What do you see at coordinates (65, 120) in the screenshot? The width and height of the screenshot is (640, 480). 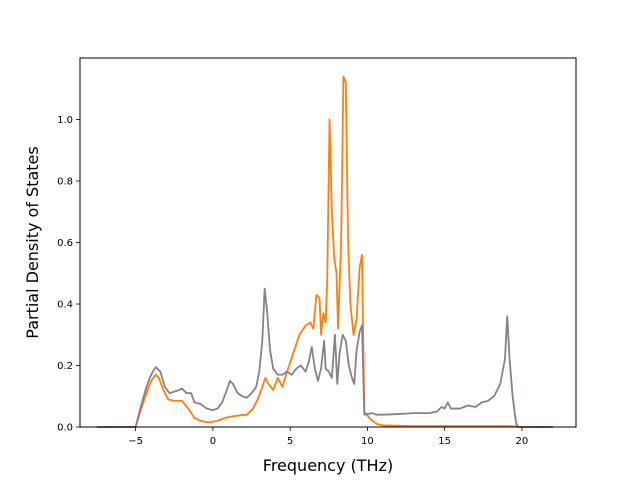 I see `y-tick-label: 1.0` at bounding box center [65, 120].